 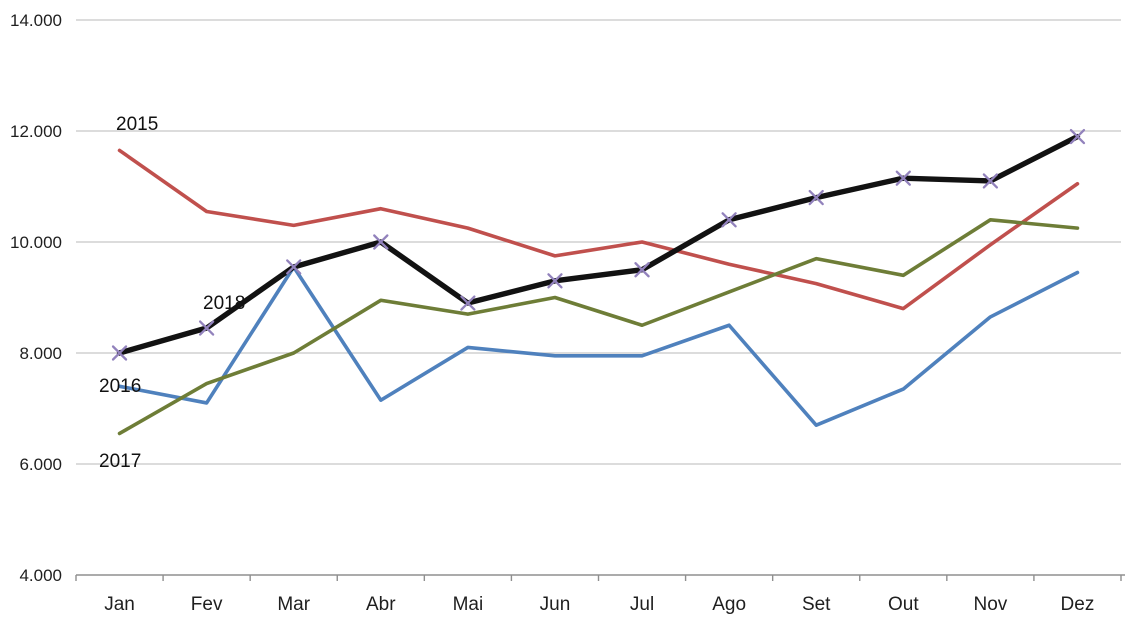 I want to click on x-axis-tick-label: Mai, so click(x=468, y=604).